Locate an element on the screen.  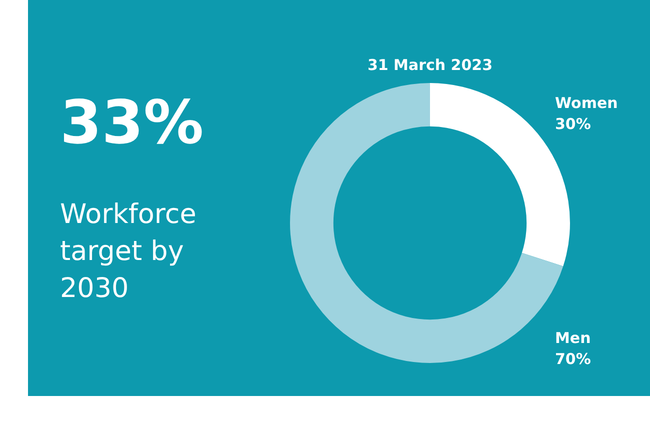
text: Workforce target by 2030 is located at coordinates (129, 252).